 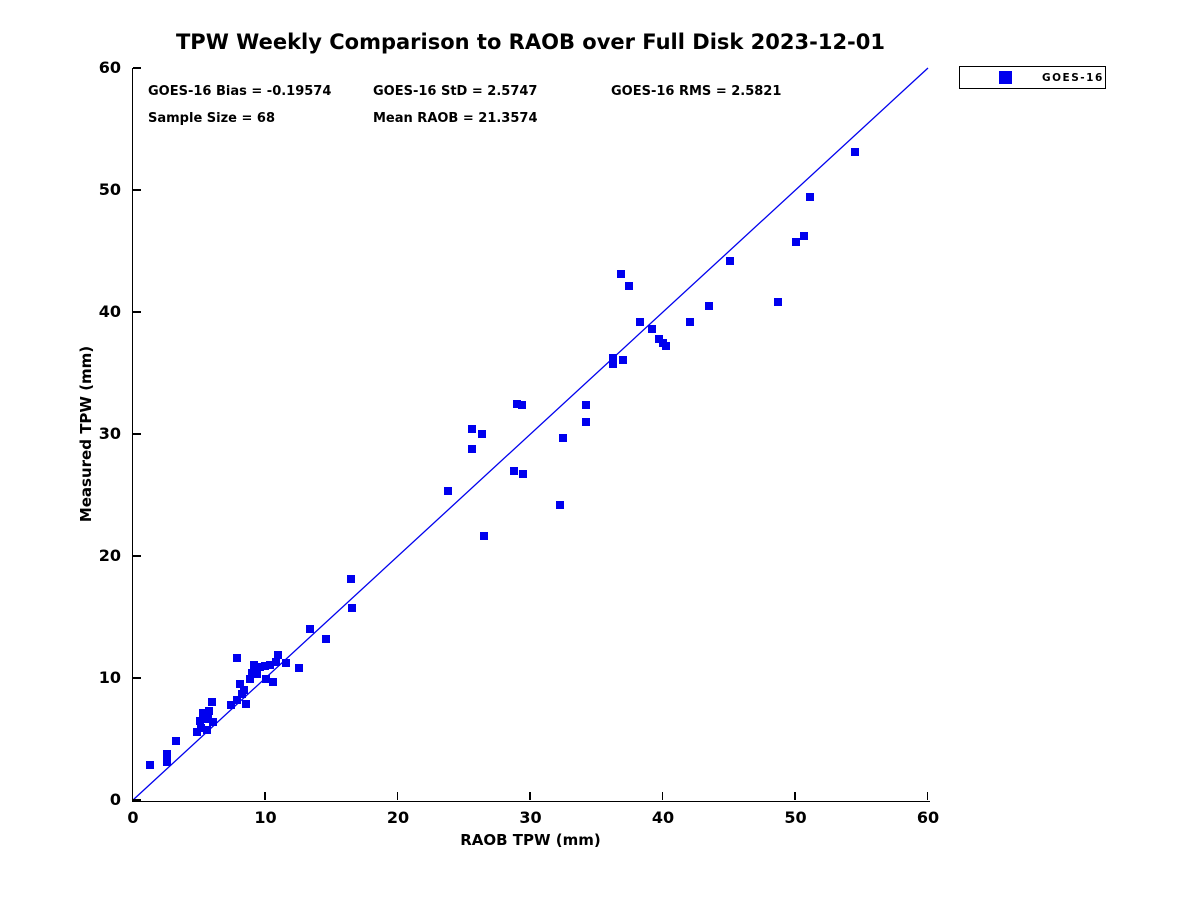 What do you see at coordinates (240, 91) in the screenshot?
I see `stat-bias: GOES-16 Bias = -0.19574` at bounding box center [240, 91].